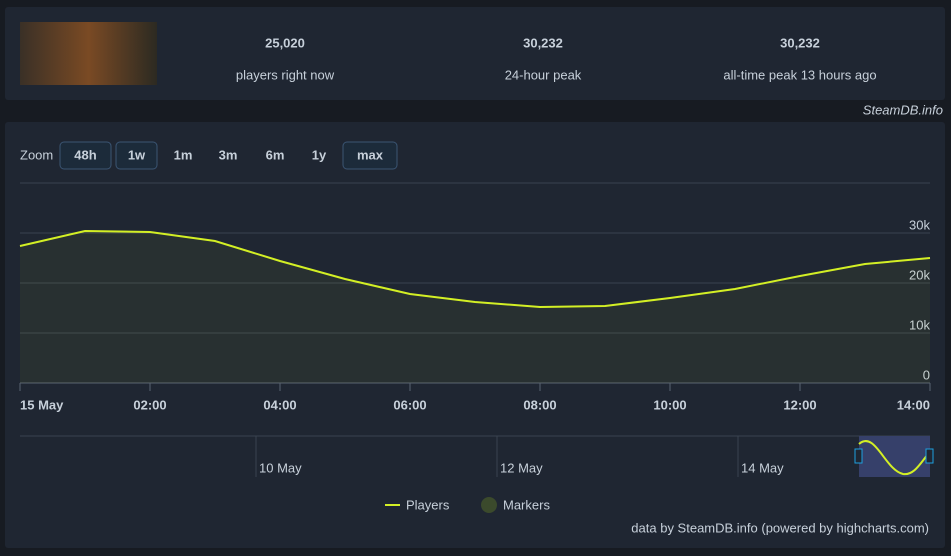 The height and width of the screenshot is (556, 951). I want to click on game-image, so click(88, 53).